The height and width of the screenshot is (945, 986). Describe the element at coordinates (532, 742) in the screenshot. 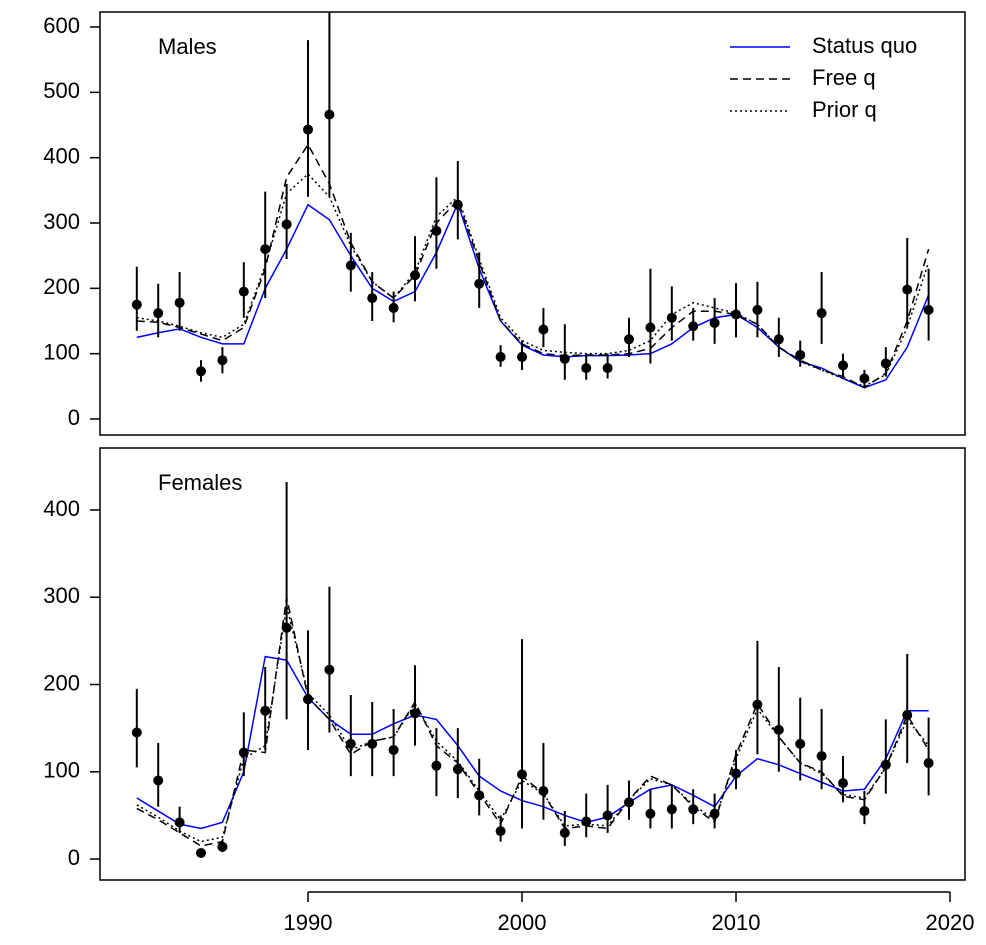

I see `series-line` at that location.